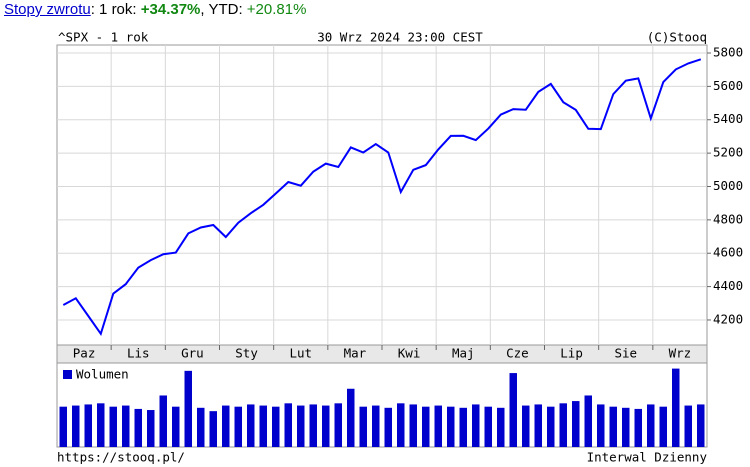 The height and width of the screenshot is (467, 750). Describe the element at coordinates (84, 353) in the screenshot. I see `x-tick-label: Paz` at that location.